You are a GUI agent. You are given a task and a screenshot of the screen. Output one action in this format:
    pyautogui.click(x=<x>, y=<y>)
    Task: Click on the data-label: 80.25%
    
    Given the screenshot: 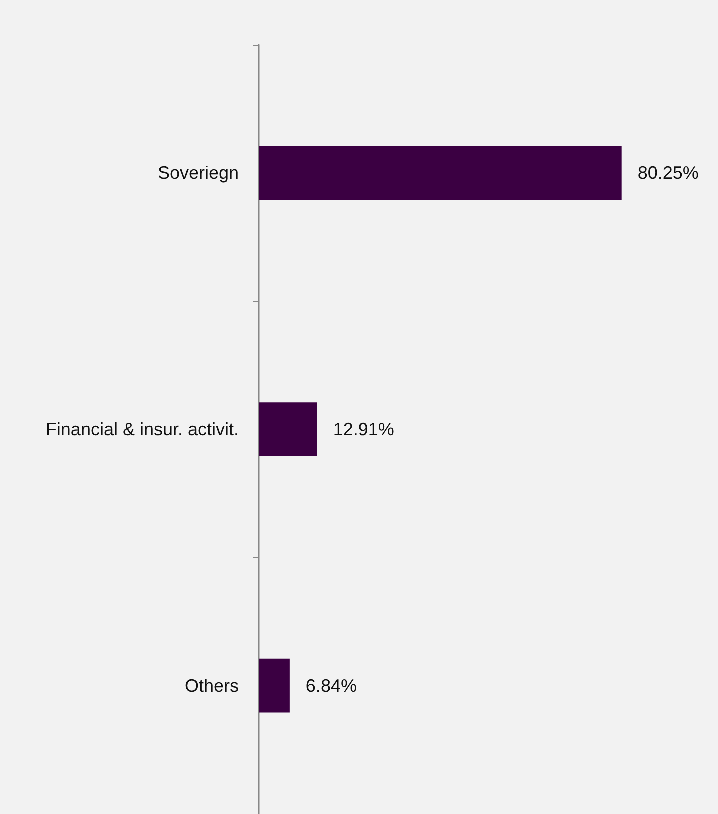 What is the action you would take?
    pyautogui.click(x=668, y=173)
    